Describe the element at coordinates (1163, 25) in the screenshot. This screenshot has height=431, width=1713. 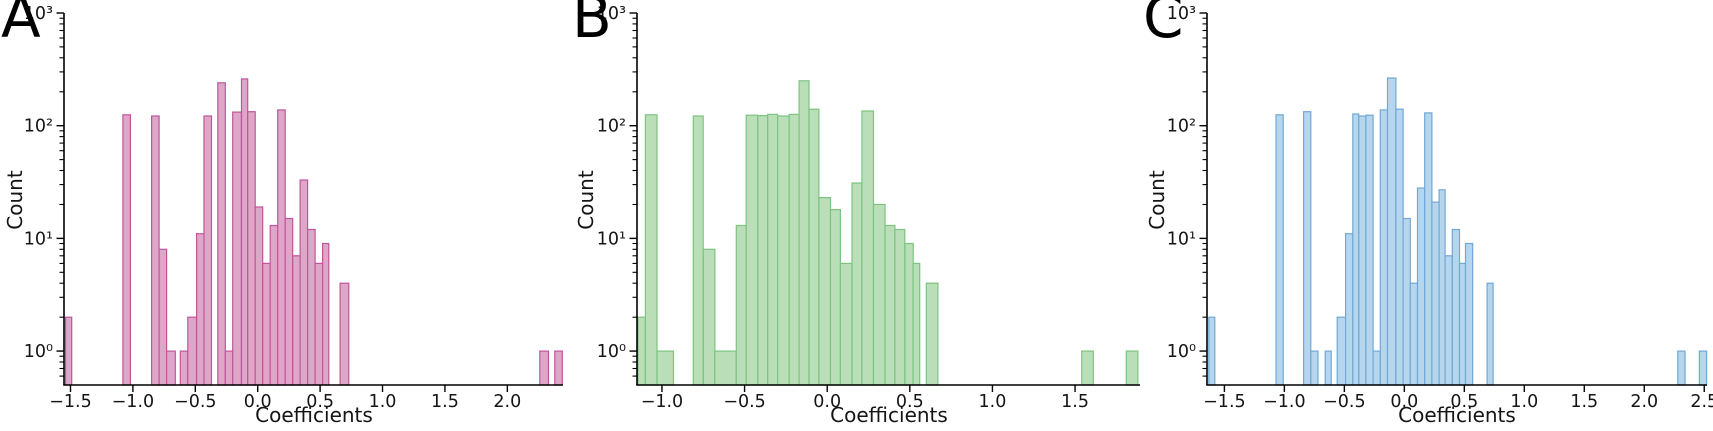
I see `panel-label-c: C` at that location.